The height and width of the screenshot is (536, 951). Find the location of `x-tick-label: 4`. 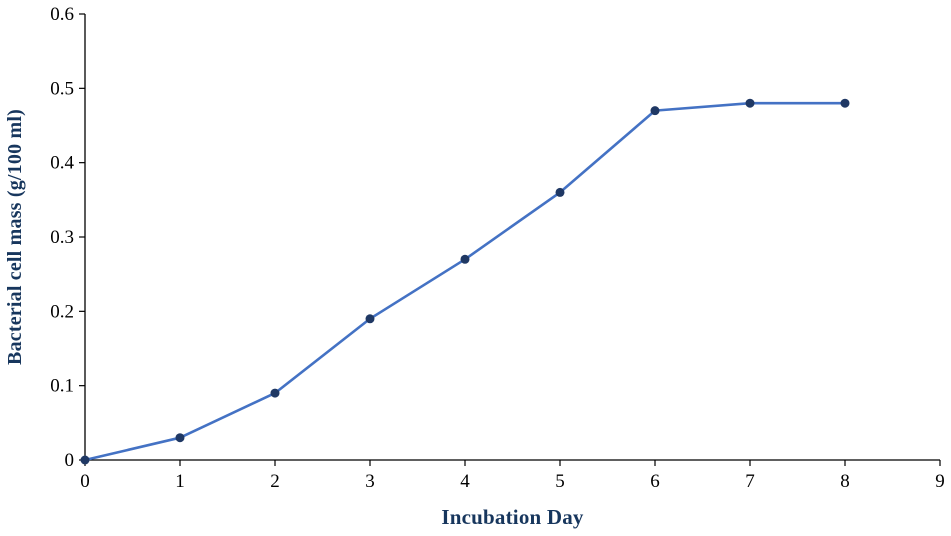

x-tick-label: 4 is located at coordinates (465, 481).